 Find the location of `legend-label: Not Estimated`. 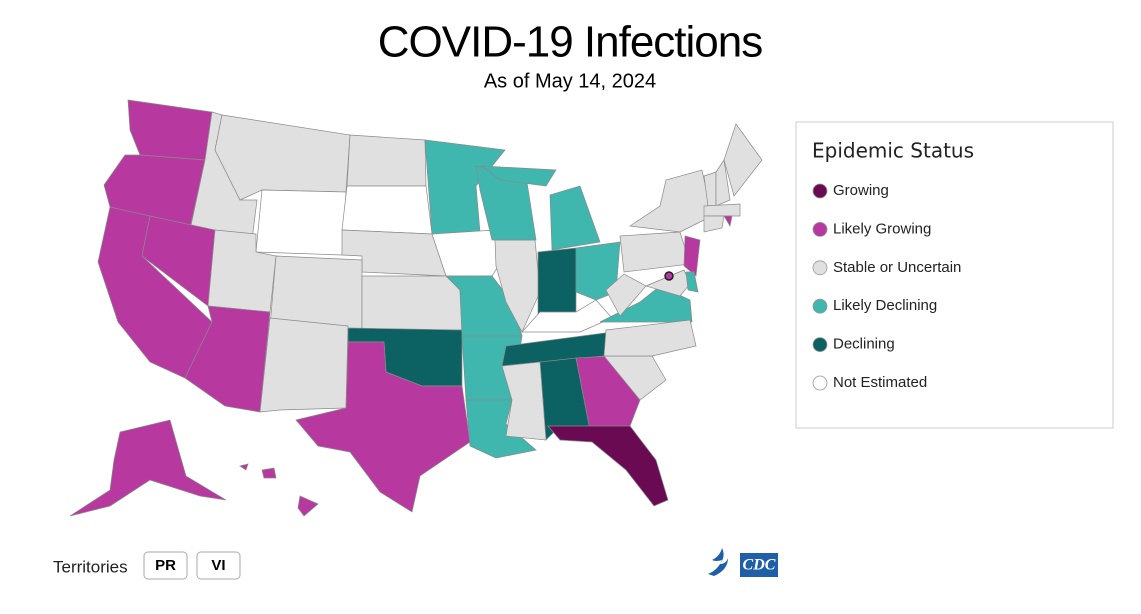

legend-label: Not Estimated is located at coordinates (880, 382).